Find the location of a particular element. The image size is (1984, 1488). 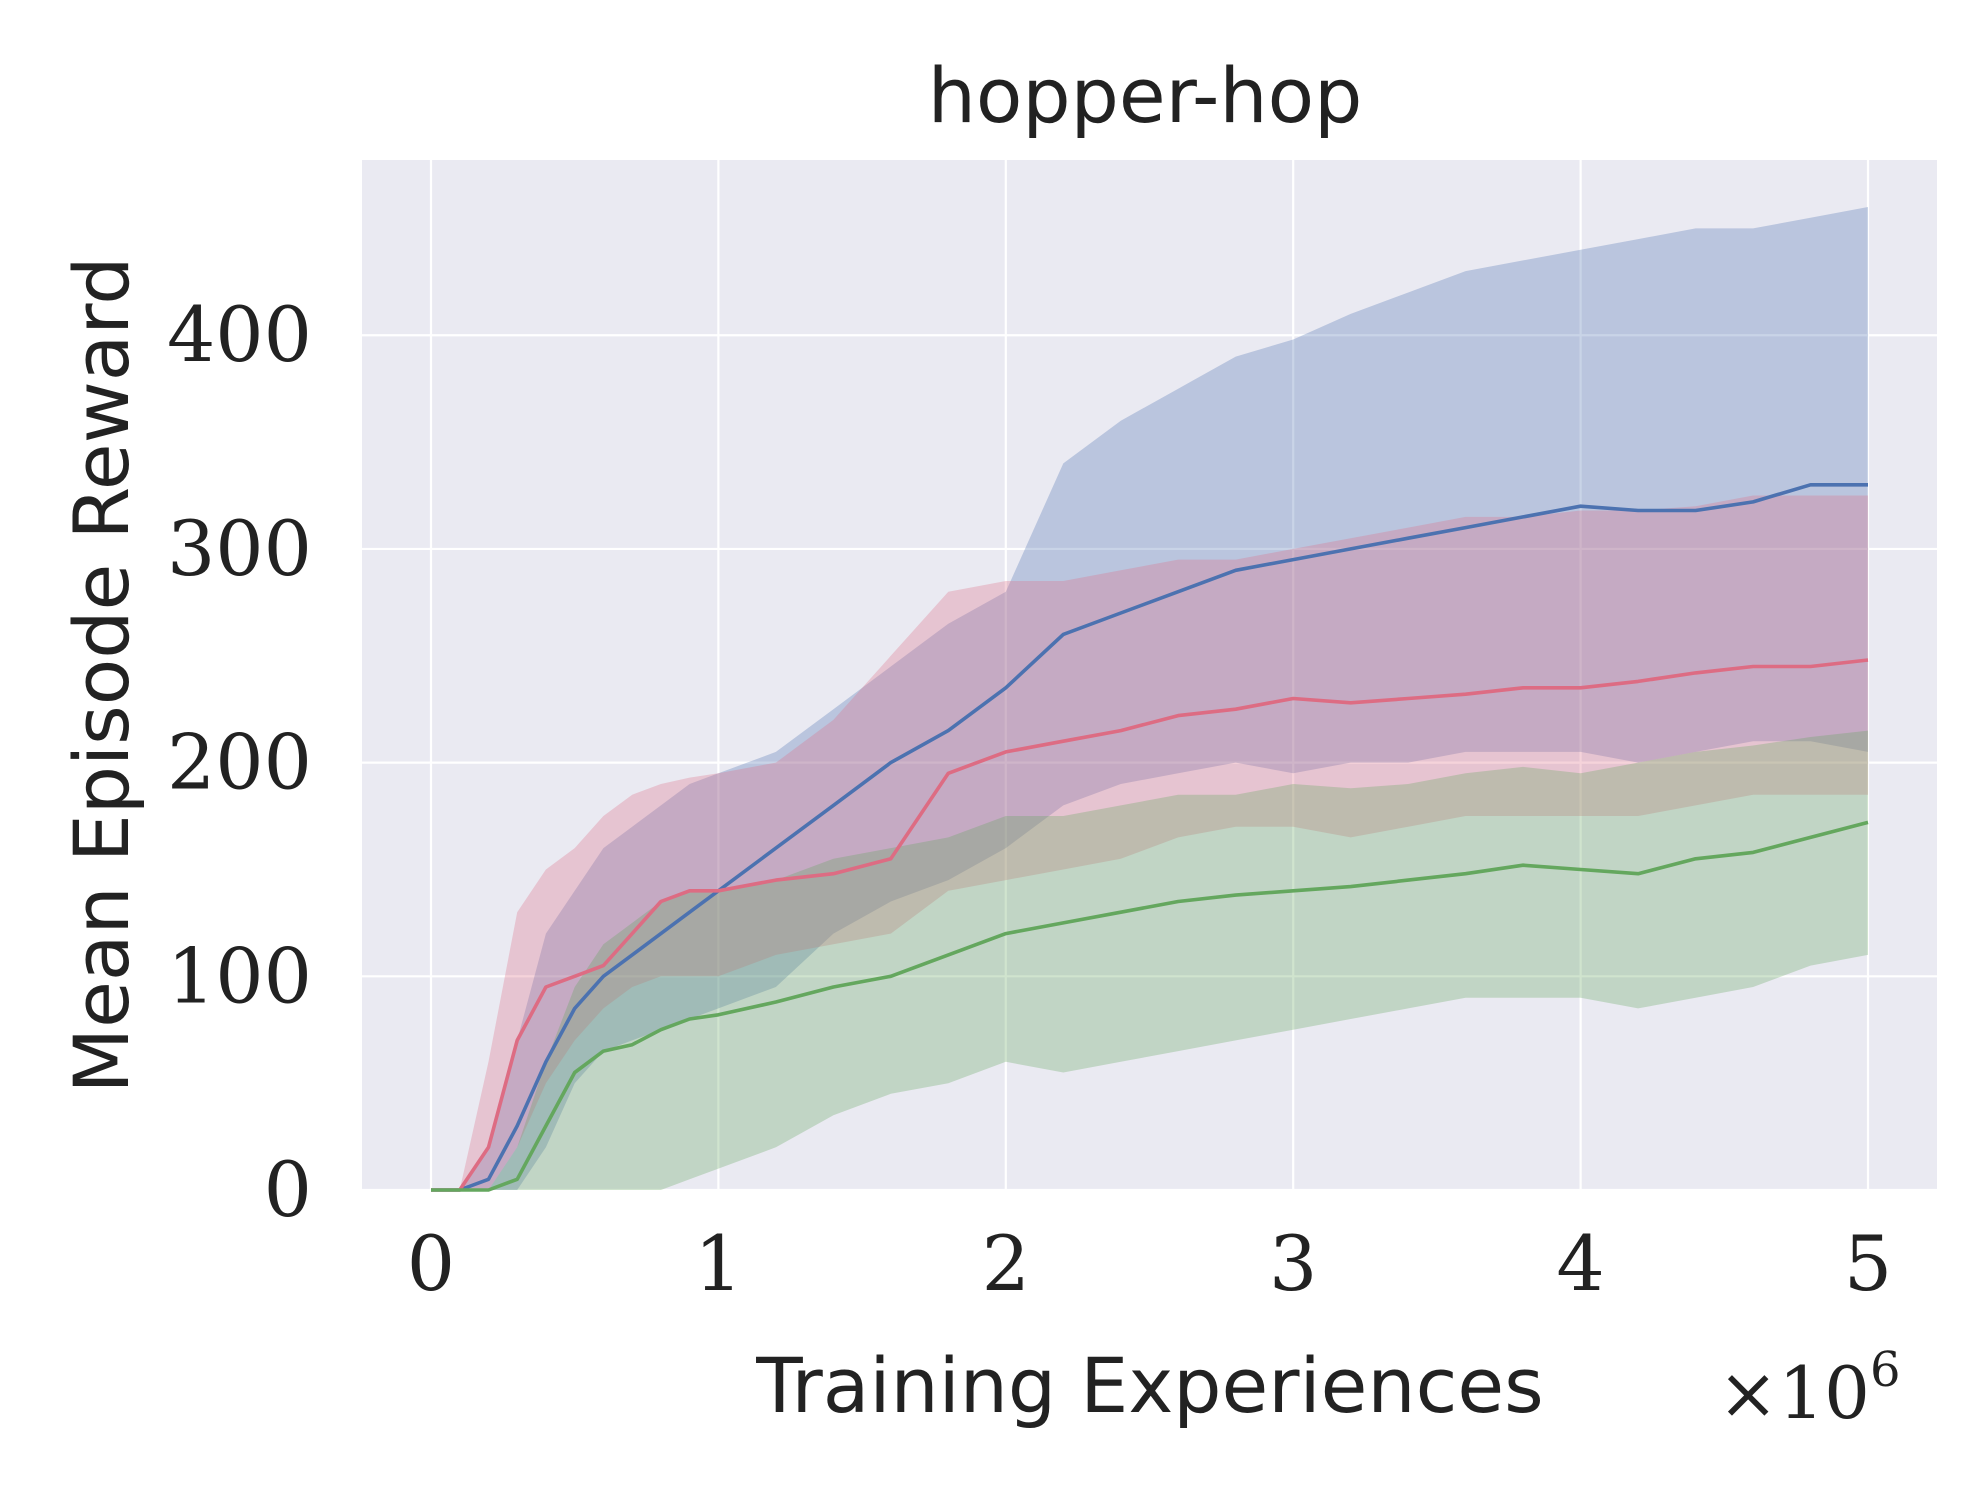

x-axis-label: Training Experiences is located at coordinates (1149, 1385).